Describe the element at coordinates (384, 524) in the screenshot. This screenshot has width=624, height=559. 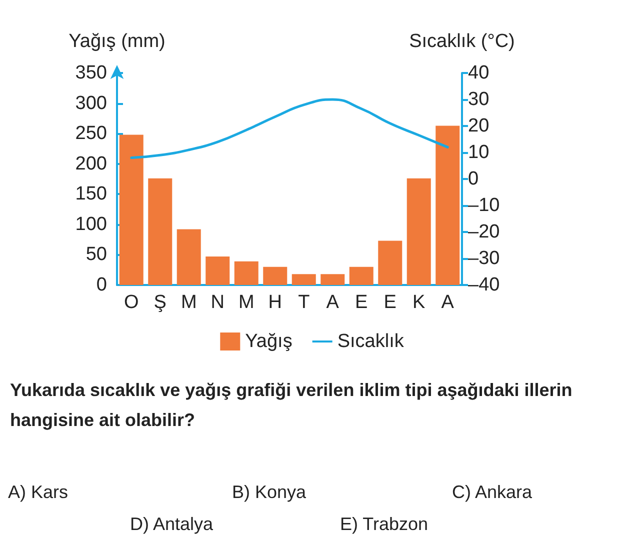
I see `text: E) Trabzon` at that location.